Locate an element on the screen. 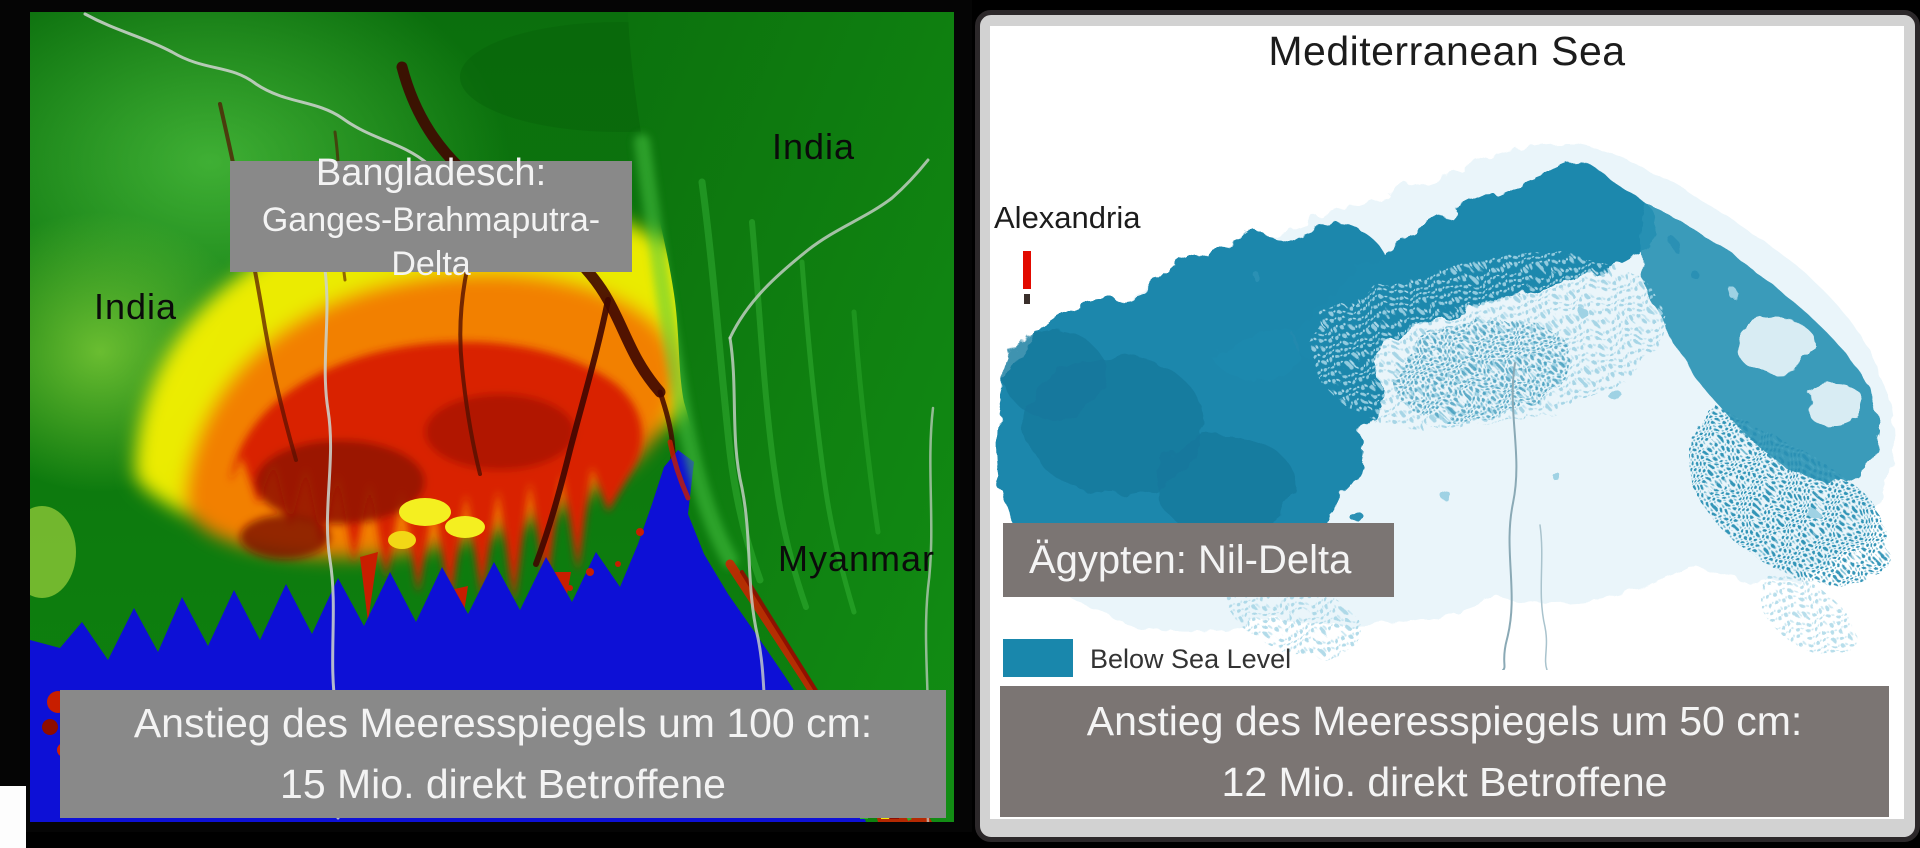  right-caption-line1: Anstieg des Meeresspiegels um 50 cm: is located at coordinates (1444, 720).